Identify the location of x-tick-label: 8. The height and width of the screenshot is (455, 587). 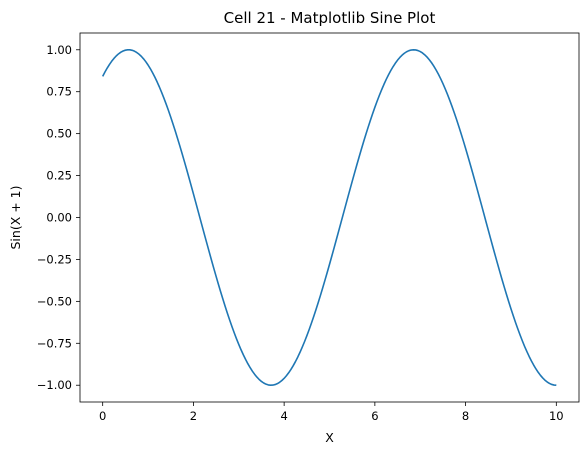
(465, 416).